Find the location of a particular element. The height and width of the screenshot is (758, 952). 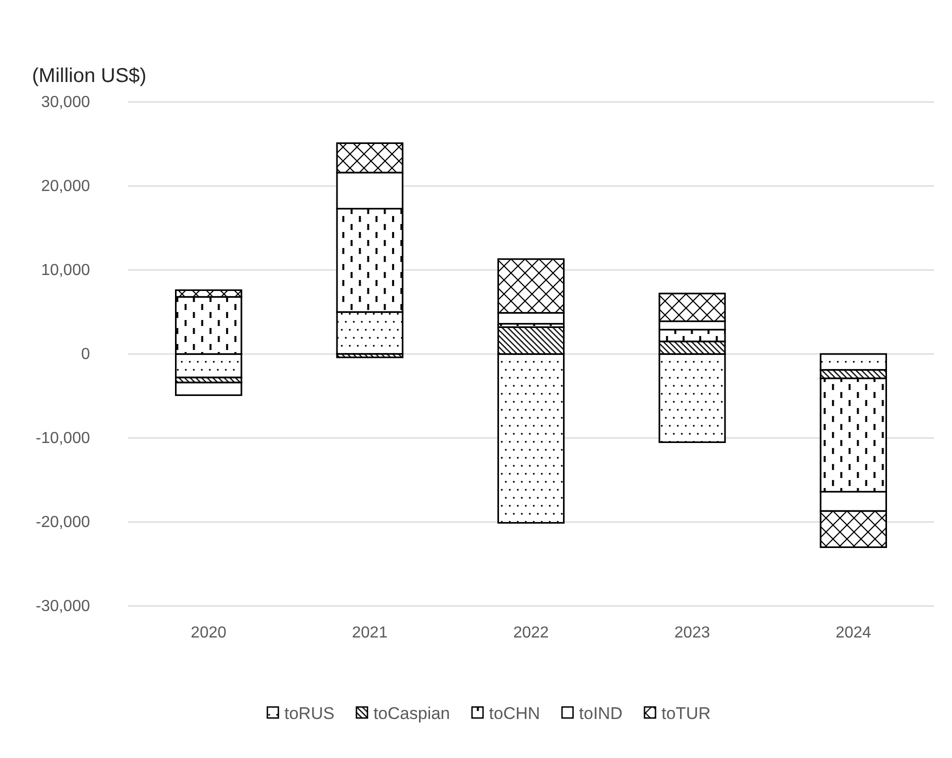

x-tick-label: 2020 is located at coordinates (208, 633).